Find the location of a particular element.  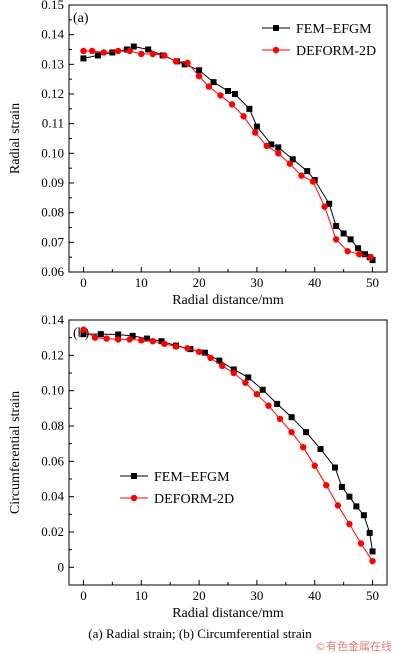

y-tick-label: 0.09 is located at coordinates (52, 182).